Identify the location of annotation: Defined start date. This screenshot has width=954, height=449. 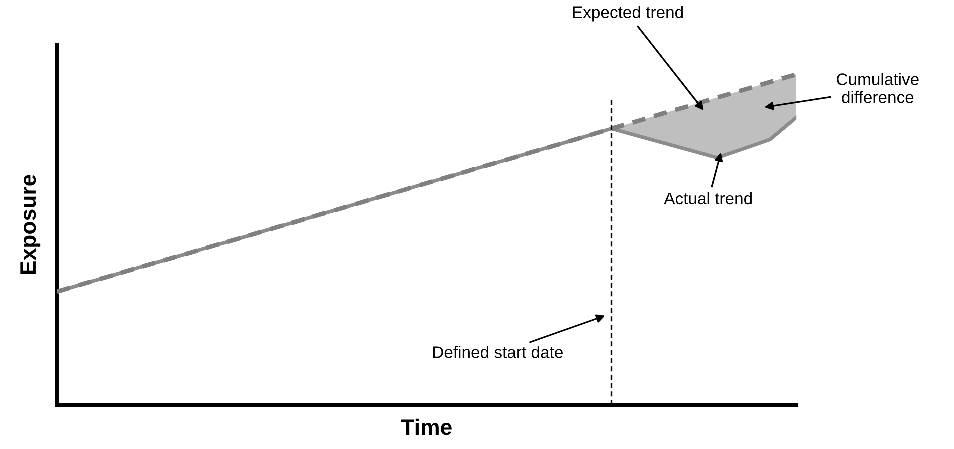
(498, 352).